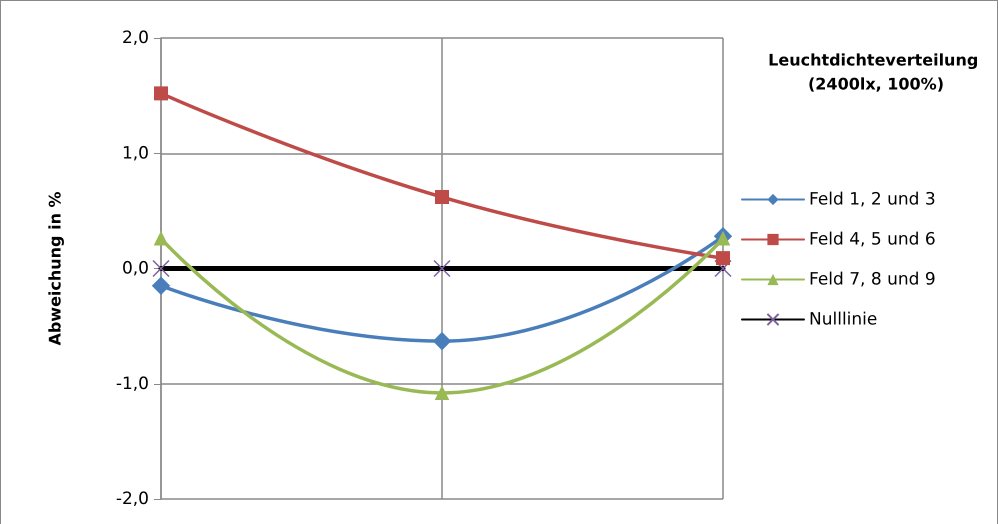 The width and height of the screenshot is (998, 524). What do you see at coordinates (843, 320) in the screenshot?
I see `legend-label: Nulllinie` at bounding box center [843, 320].